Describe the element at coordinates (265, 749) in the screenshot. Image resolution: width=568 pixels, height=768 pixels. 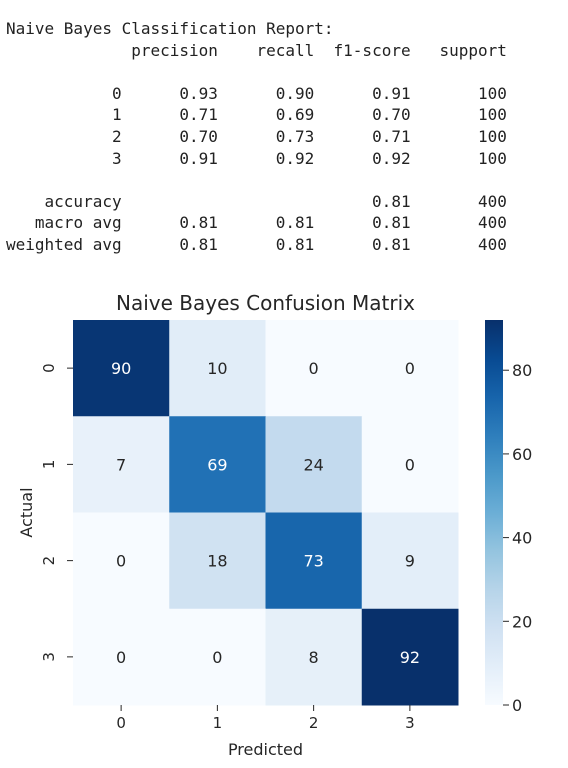
I see `x-axis-label: Predicted` at that location.